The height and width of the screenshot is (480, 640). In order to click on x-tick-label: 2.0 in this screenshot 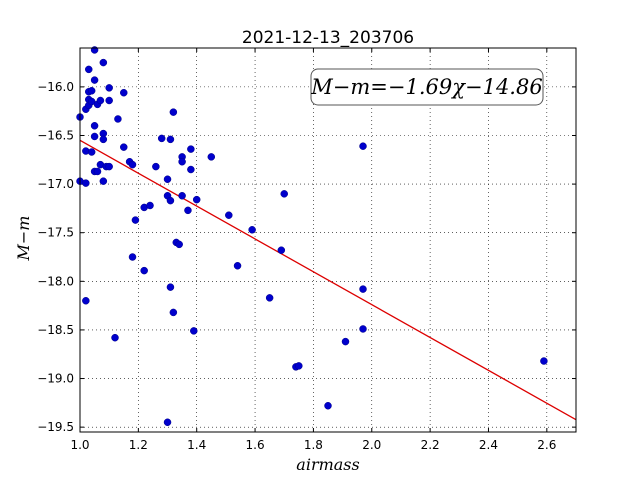, I will do `click(371, 445)`.